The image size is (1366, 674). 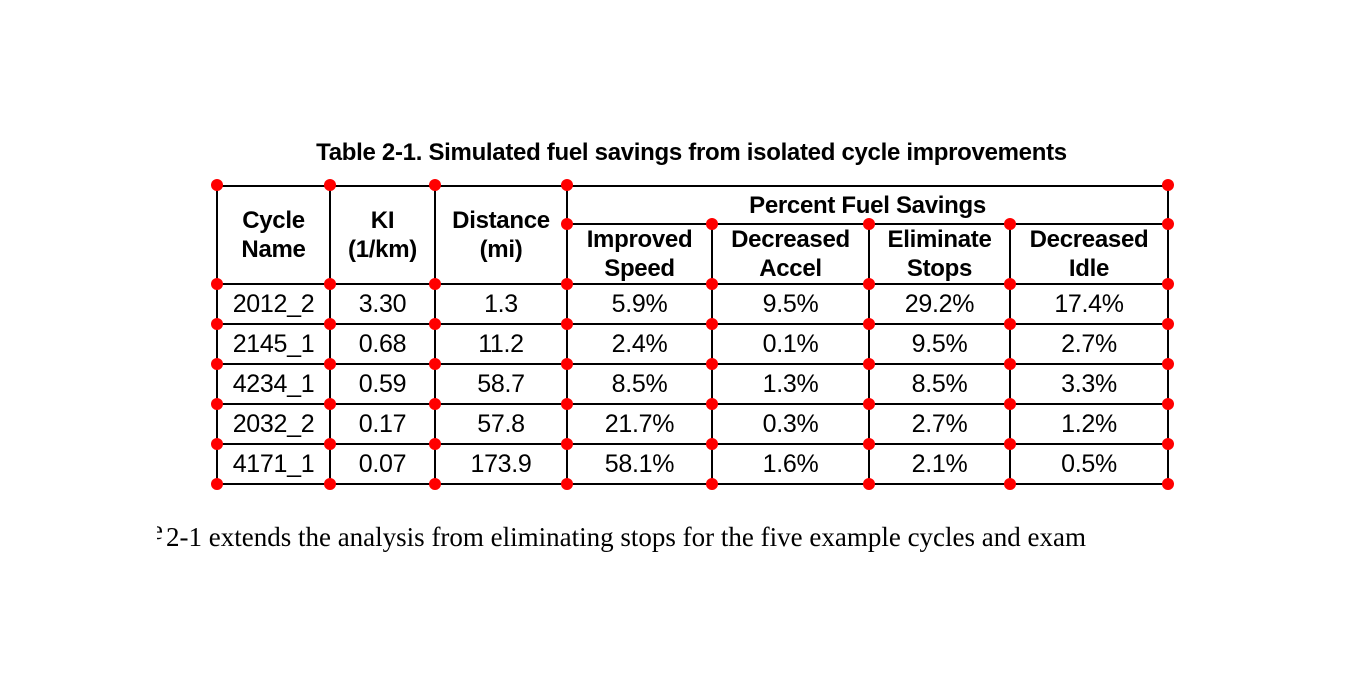 What do you see at coordinates (939, 424) in the screenshot?
I see `cell-eliminate-stops: 2.7%` at bounding box center [939, 424].